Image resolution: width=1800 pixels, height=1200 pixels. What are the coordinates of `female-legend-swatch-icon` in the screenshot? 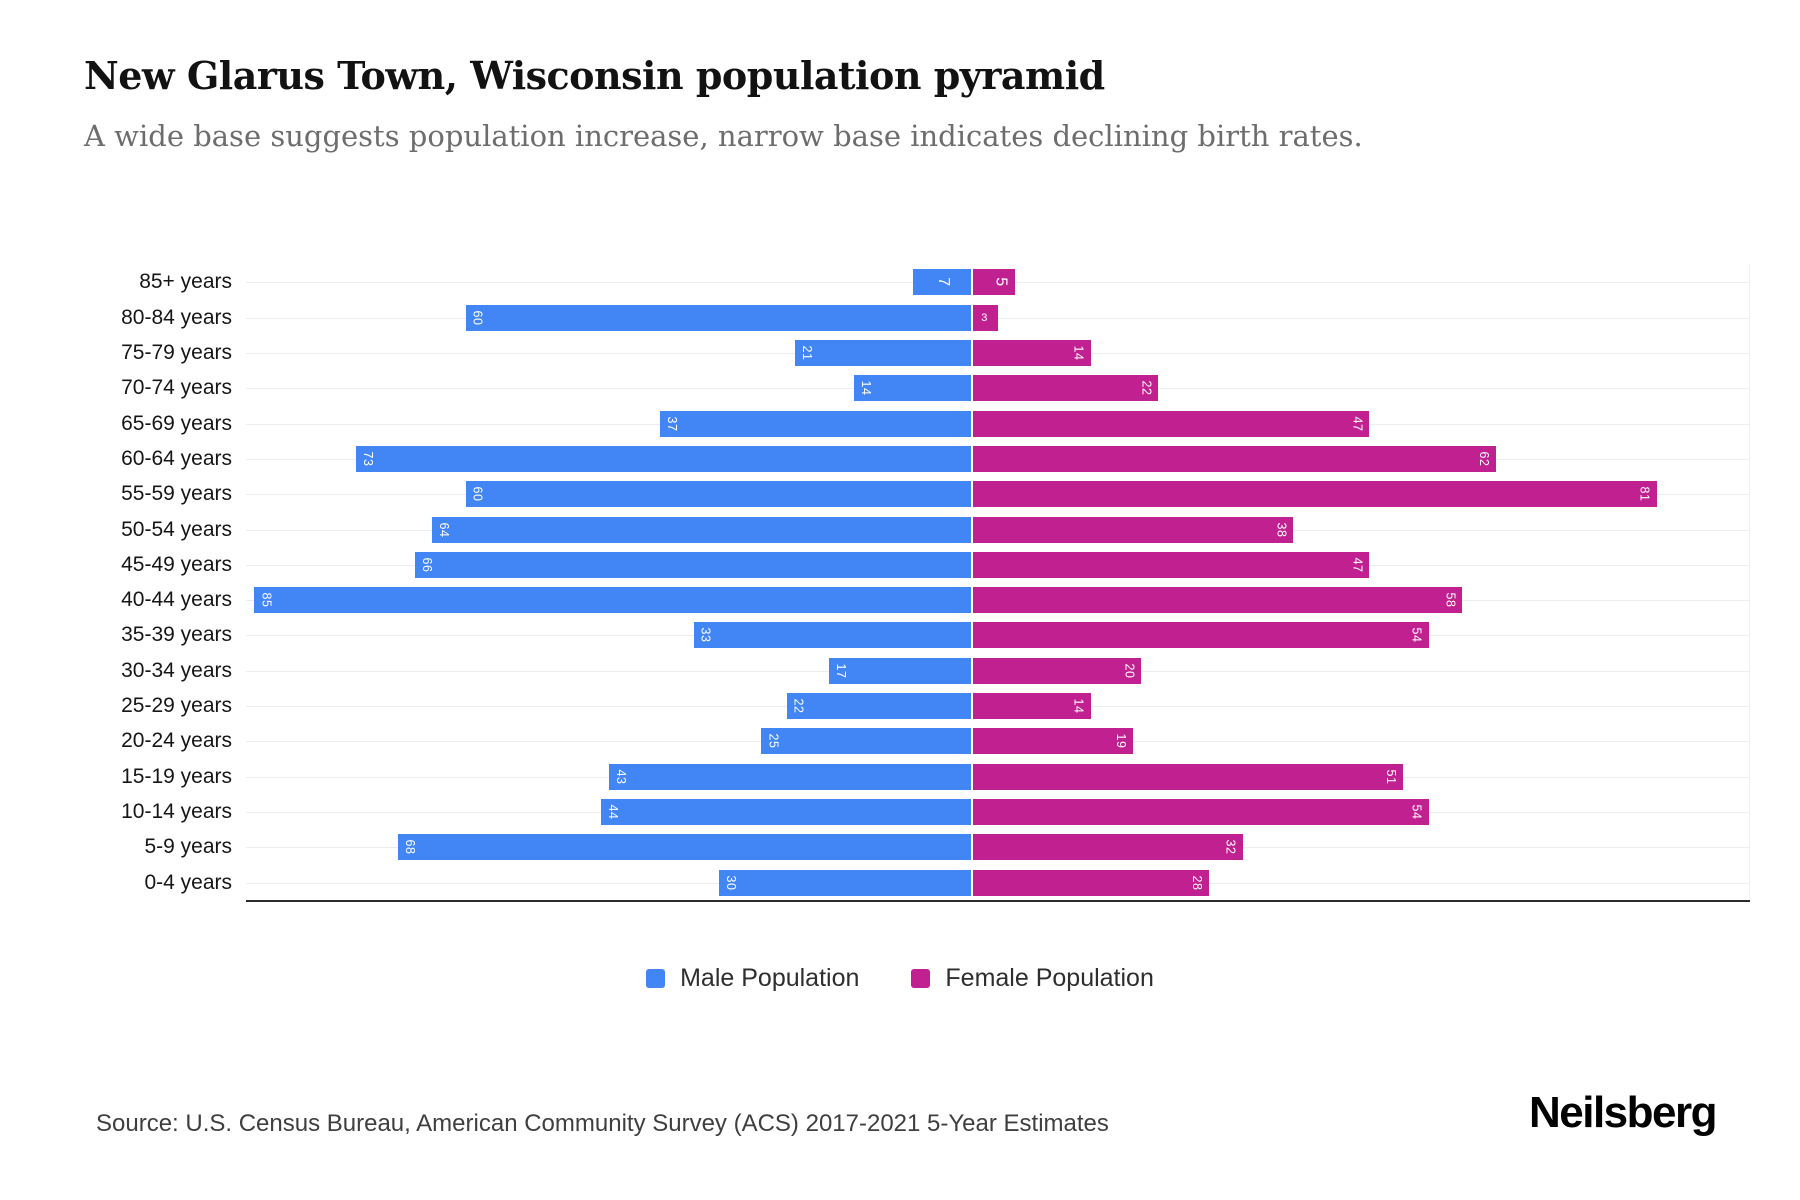 It's located at (921, 979).